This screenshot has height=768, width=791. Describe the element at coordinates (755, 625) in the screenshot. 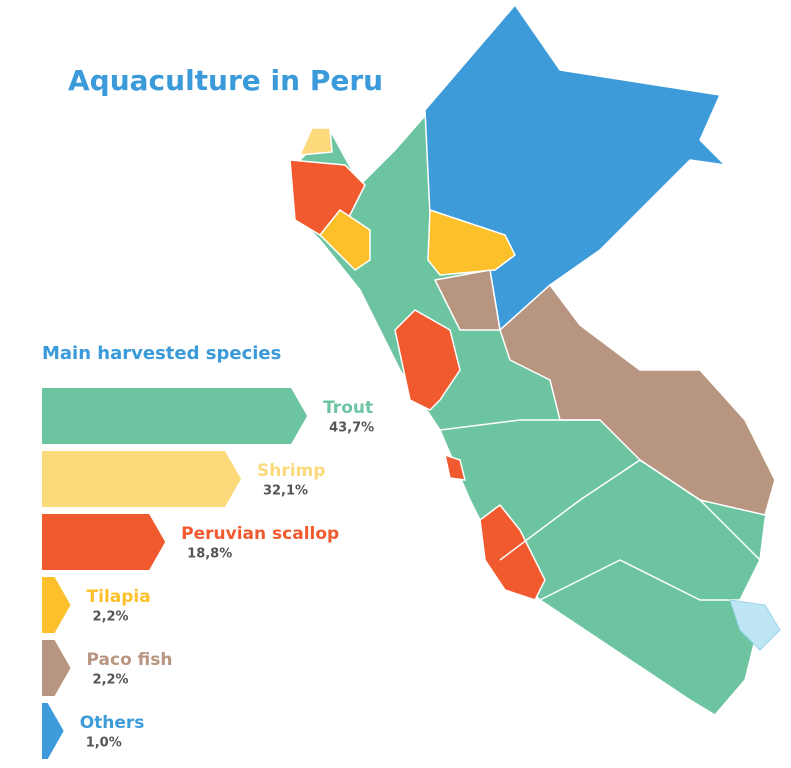

I see `map-lake` at that location.